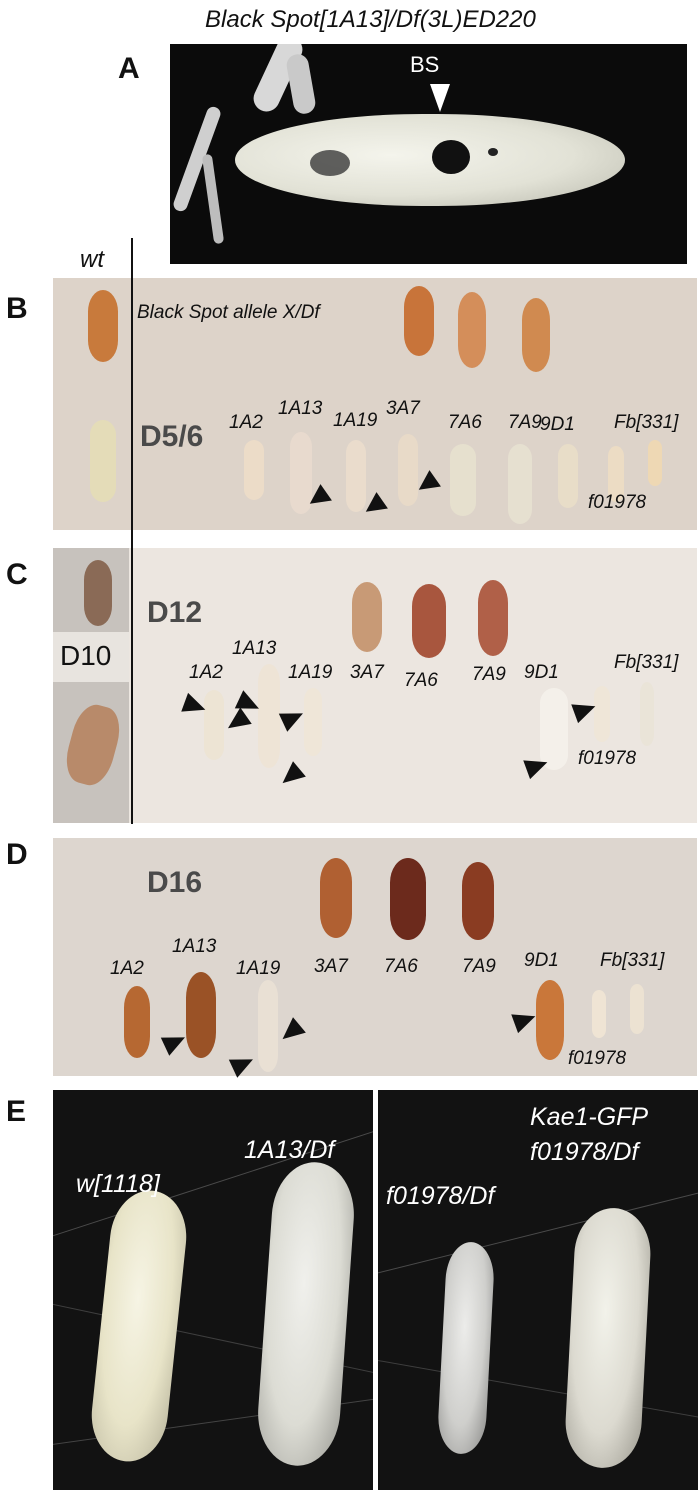 This screenshot has width=700, height=1494. Describe the element at coordinates (17, 855) in the screenshot. I see `panel-letter-d: D` at that location.